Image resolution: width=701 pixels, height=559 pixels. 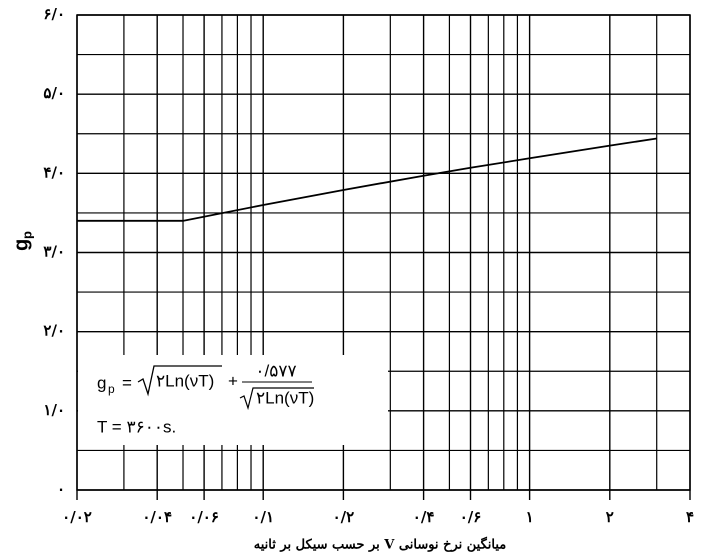 I want to click on y-tick-label: ۱/۰, so click(x=54, y=410).